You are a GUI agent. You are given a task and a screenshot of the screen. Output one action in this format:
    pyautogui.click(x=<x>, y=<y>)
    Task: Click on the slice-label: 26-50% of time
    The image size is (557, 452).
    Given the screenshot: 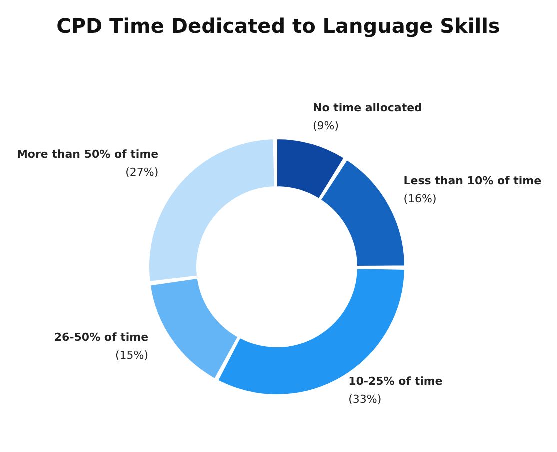 What is the action you would take?
    pyautogui.click(x=101, y=337)
    